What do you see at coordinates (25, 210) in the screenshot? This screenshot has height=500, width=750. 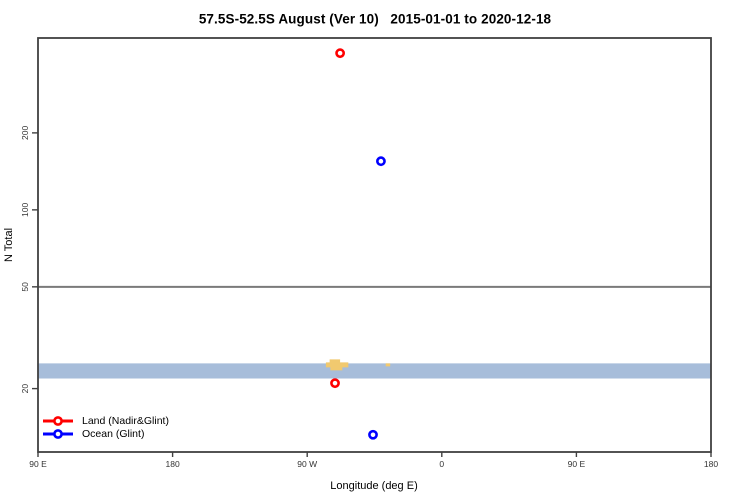 I see `y-tick-label: 100` at bounding box center [25, 210].